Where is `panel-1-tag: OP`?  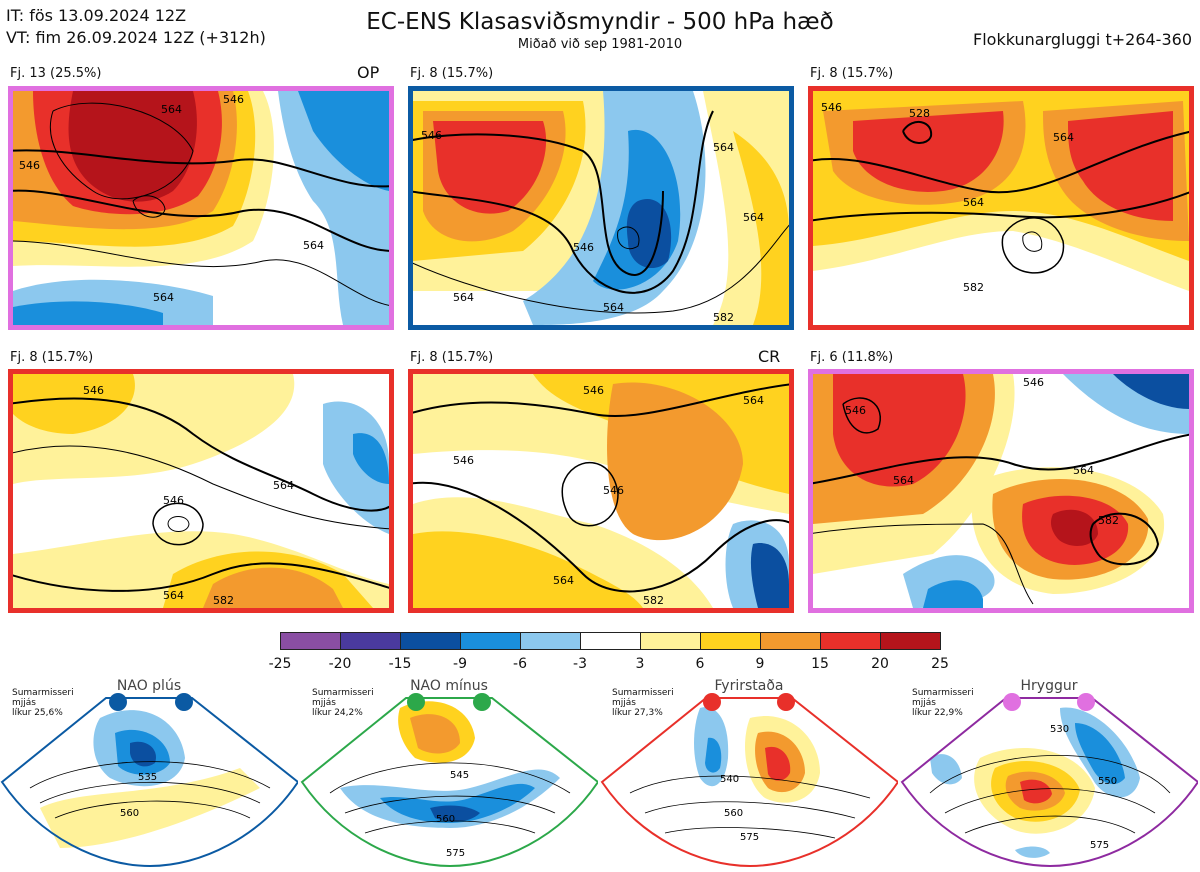 panel-1-tag: OP is located at coordinates (368, 72).